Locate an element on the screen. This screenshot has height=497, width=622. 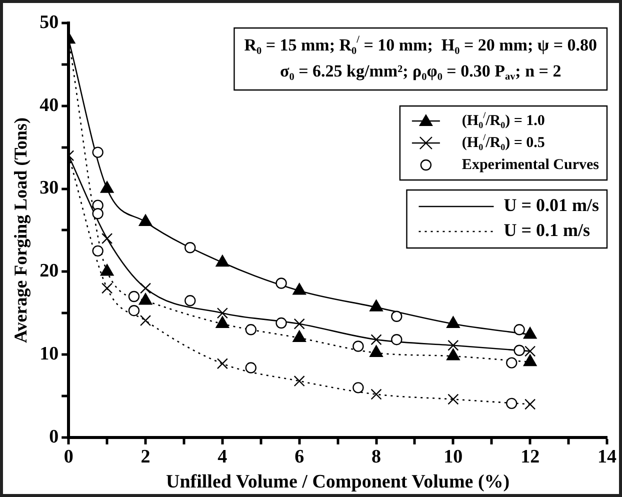
x-tick-label: 4 is located at coordinates (223, 457).